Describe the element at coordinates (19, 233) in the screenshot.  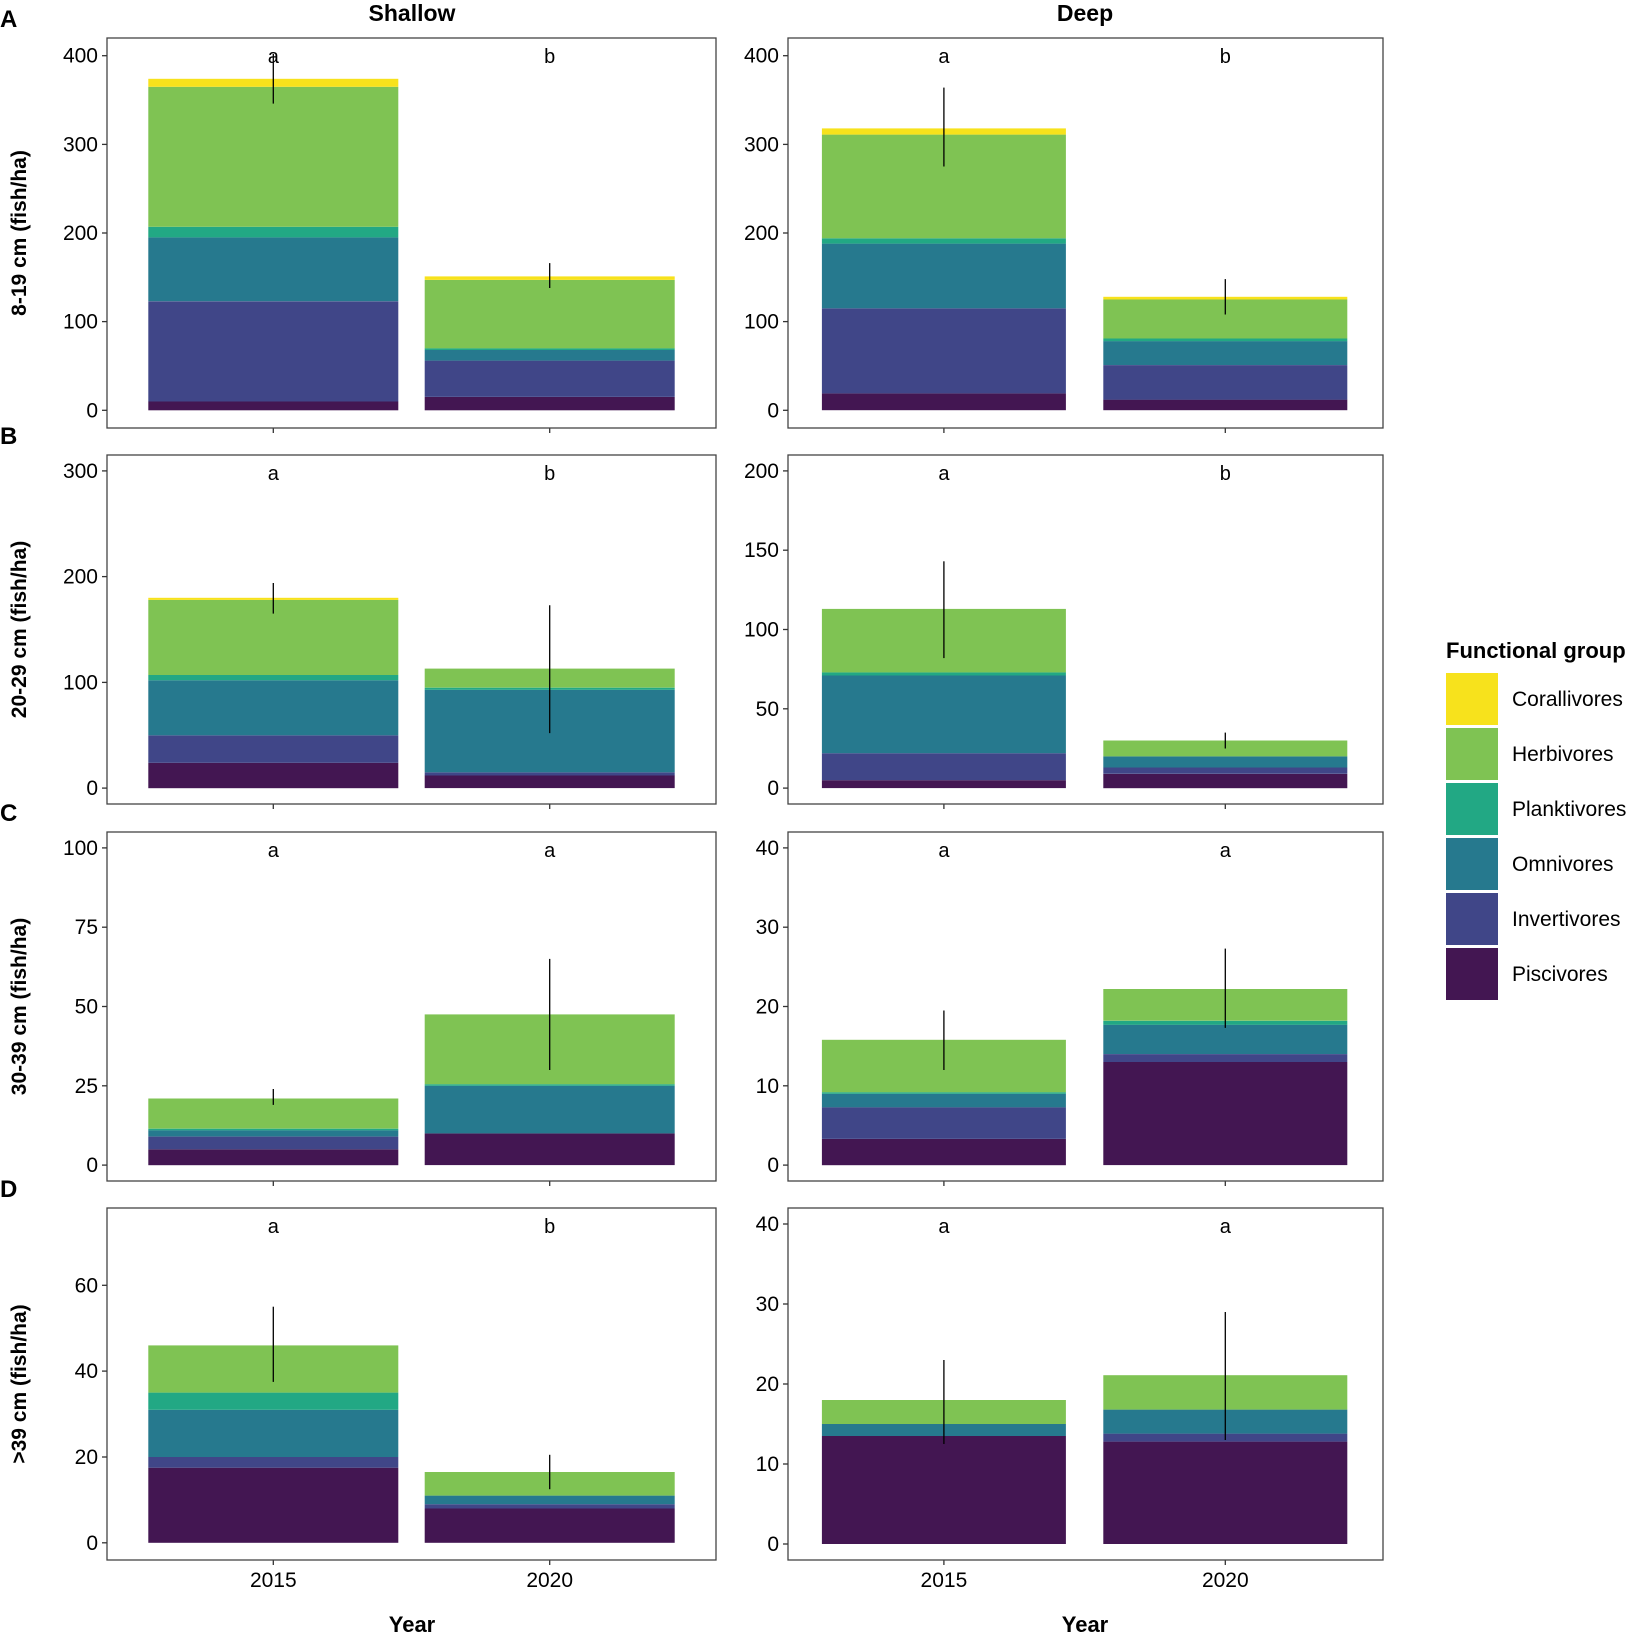
I see `y-axis-label: 8-19 cm (fish/ha)` at that location.